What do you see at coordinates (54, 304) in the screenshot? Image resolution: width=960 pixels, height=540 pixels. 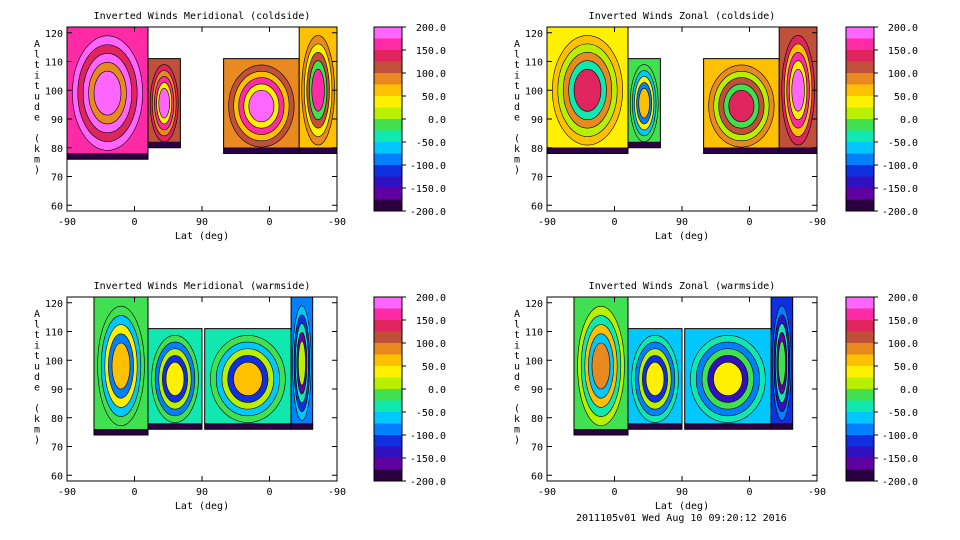 I see `y-tick-label: 120` at bounding box center [54, 304].